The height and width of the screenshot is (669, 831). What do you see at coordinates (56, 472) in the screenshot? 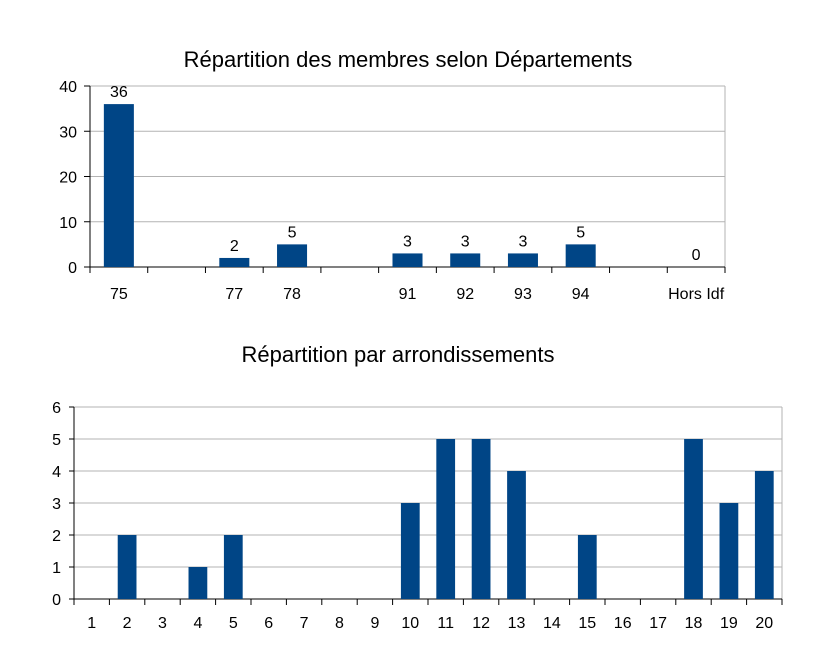
I see `y-tick-label: 4` at bounding box center [56, 472].